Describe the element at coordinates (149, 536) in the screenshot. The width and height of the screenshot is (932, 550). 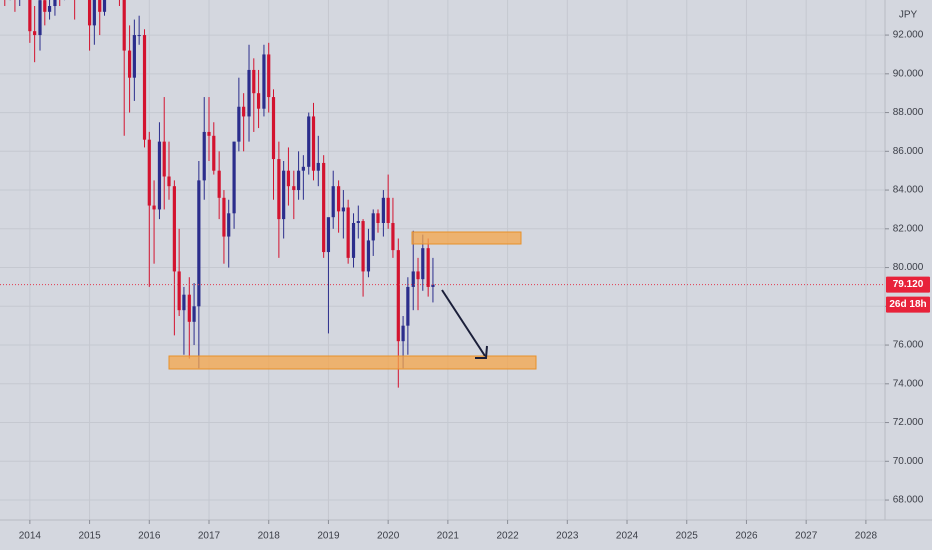
I see `x-tick-label: 2016` at that location.